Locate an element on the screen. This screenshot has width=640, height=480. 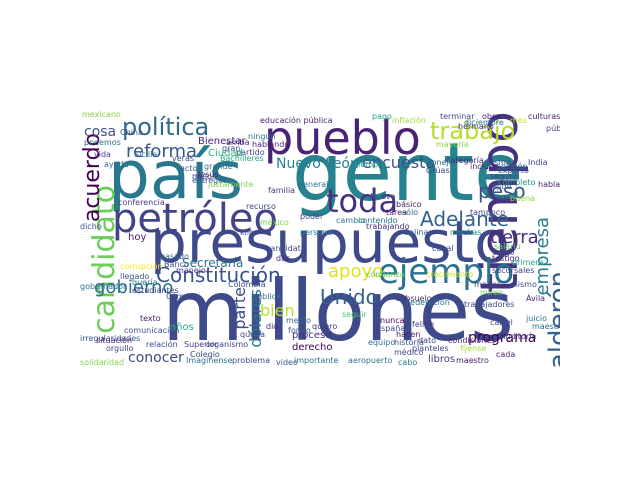
word-conejo: Conejo is located at coordinates (440, 162).